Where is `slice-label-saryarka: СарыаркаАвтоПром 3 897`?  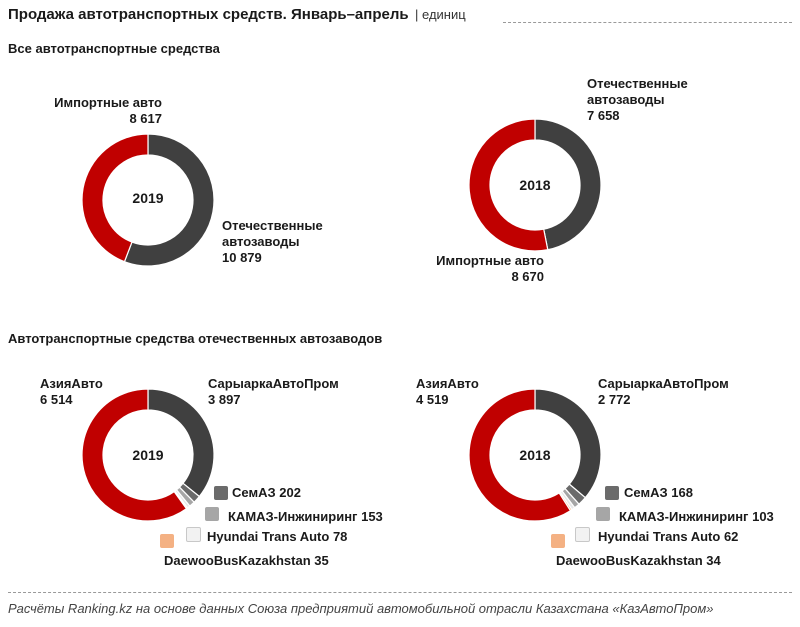 slice-label-saryarka: СарыаркаАвтоПром 3 897 is located at coordinates (273, 392).